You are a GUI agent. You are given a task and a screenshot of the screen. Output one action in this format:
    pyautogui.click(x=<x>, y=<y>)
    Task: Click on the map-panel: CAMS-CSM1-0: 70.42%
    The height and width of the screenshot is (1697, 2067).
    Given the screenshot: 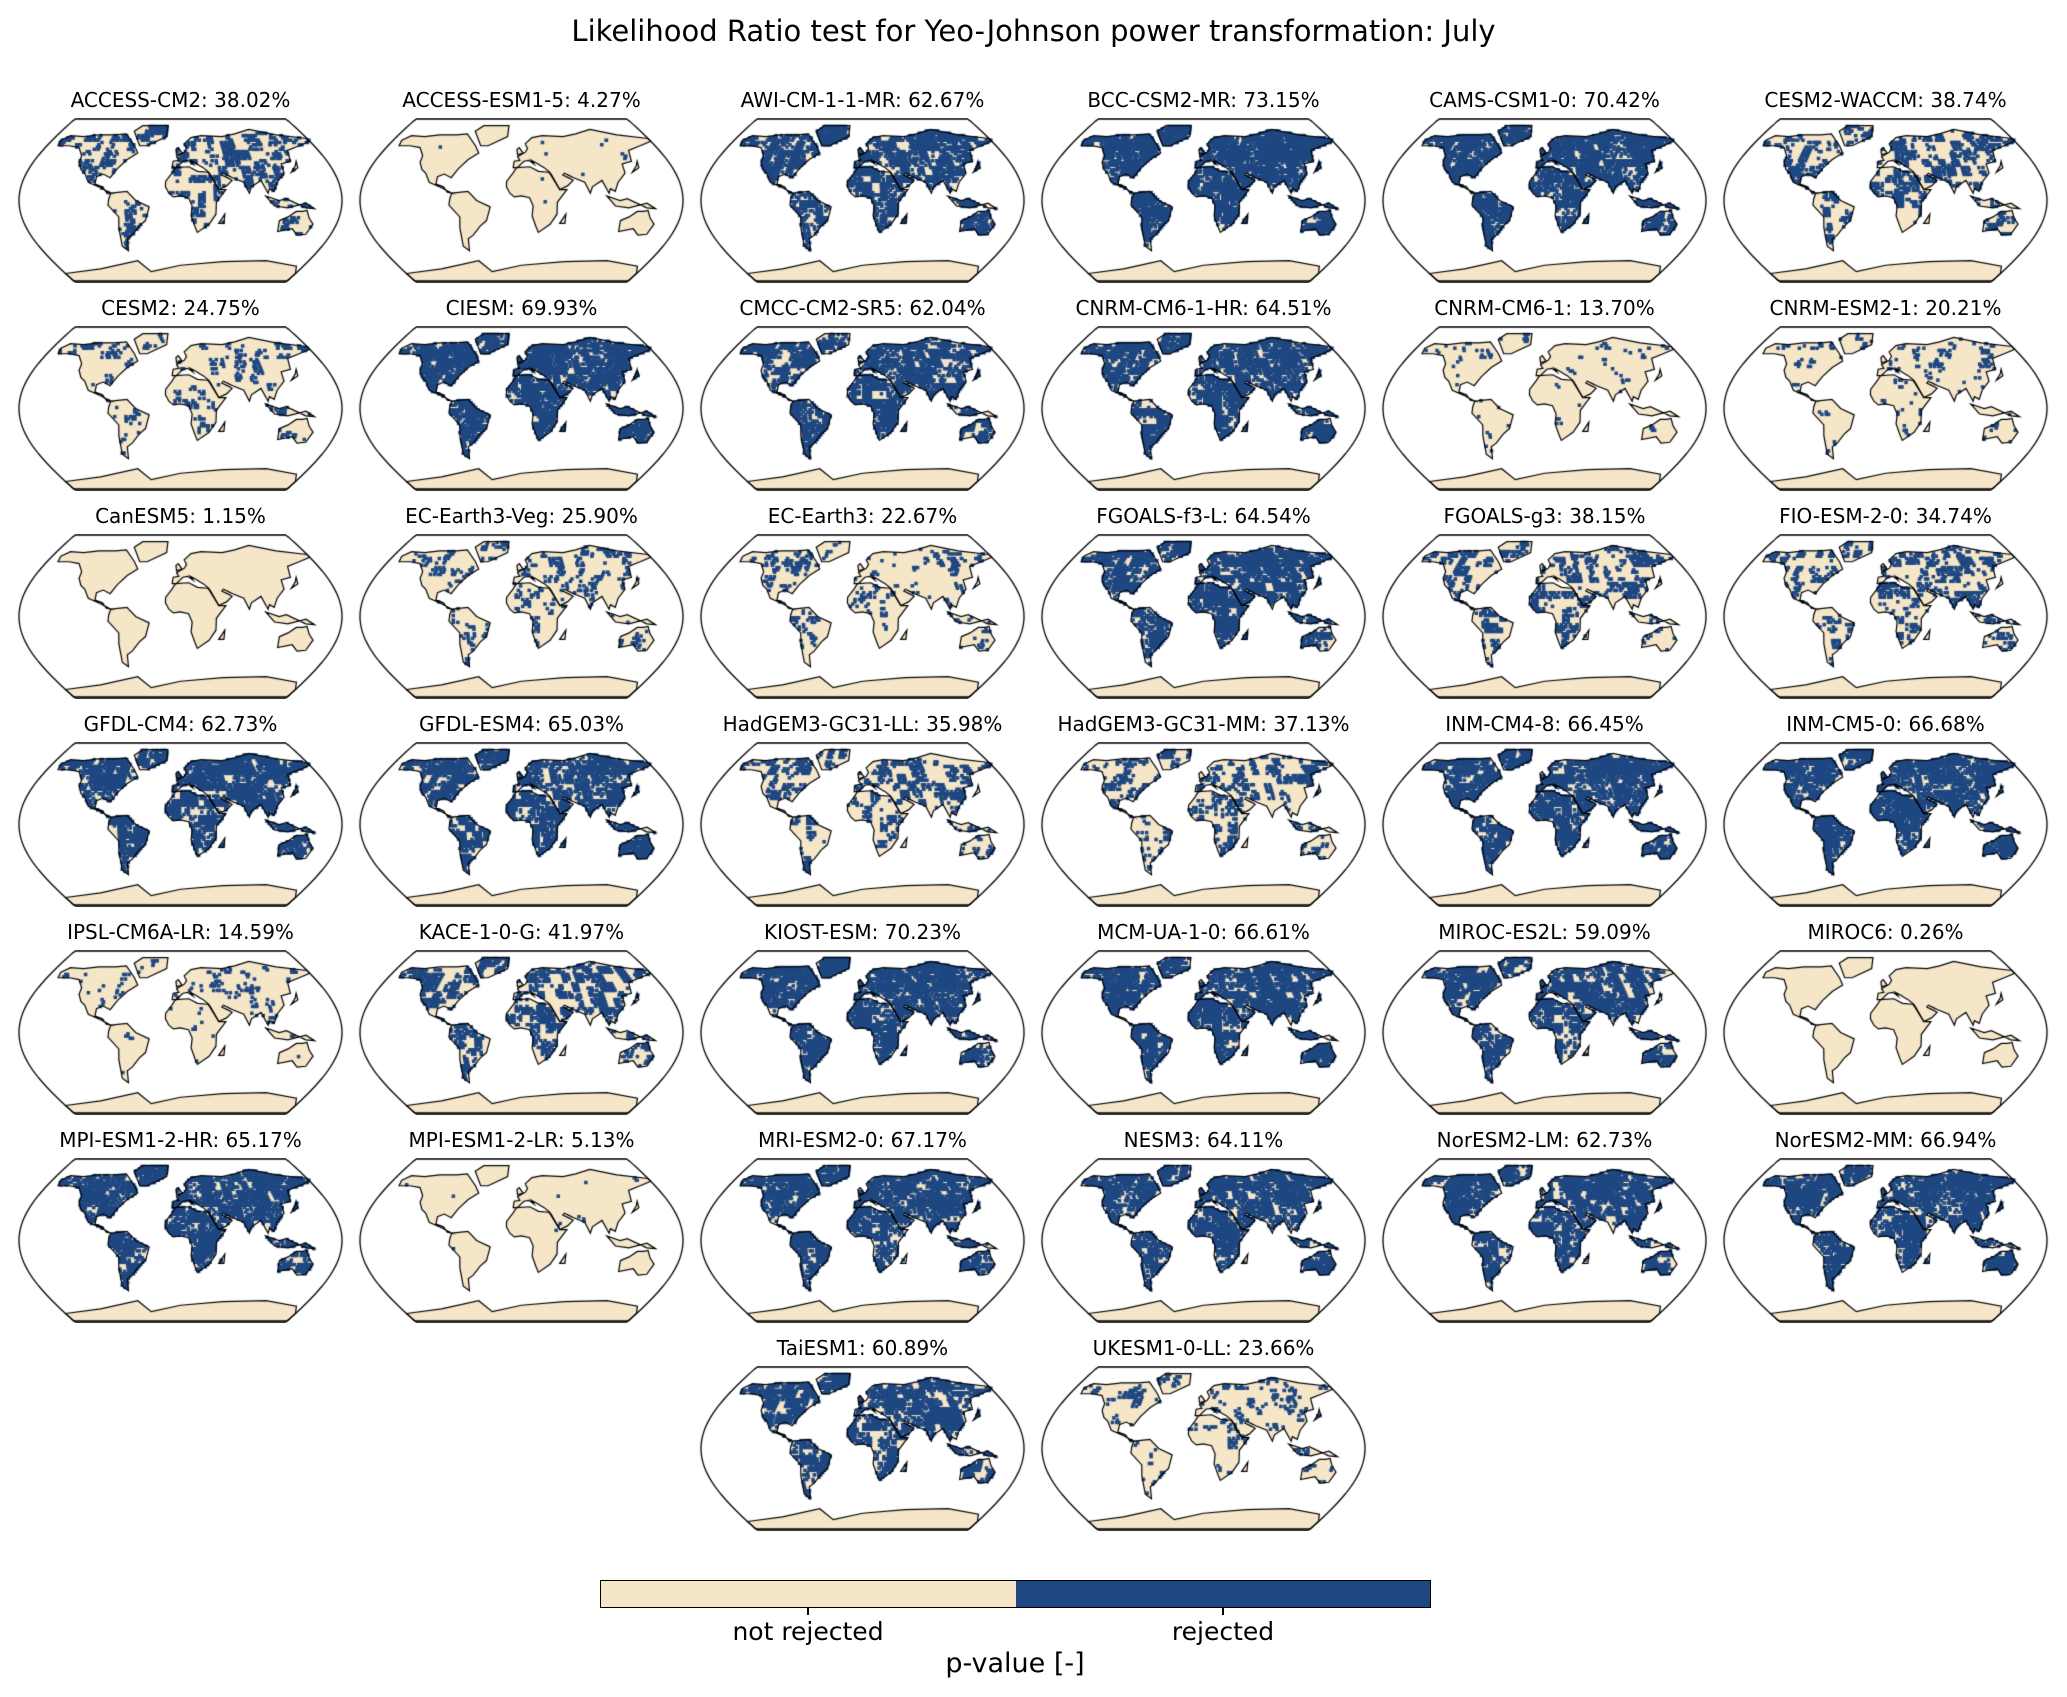 What is the action you would take?
    pyautogui.click(x=1544, y=184)
    